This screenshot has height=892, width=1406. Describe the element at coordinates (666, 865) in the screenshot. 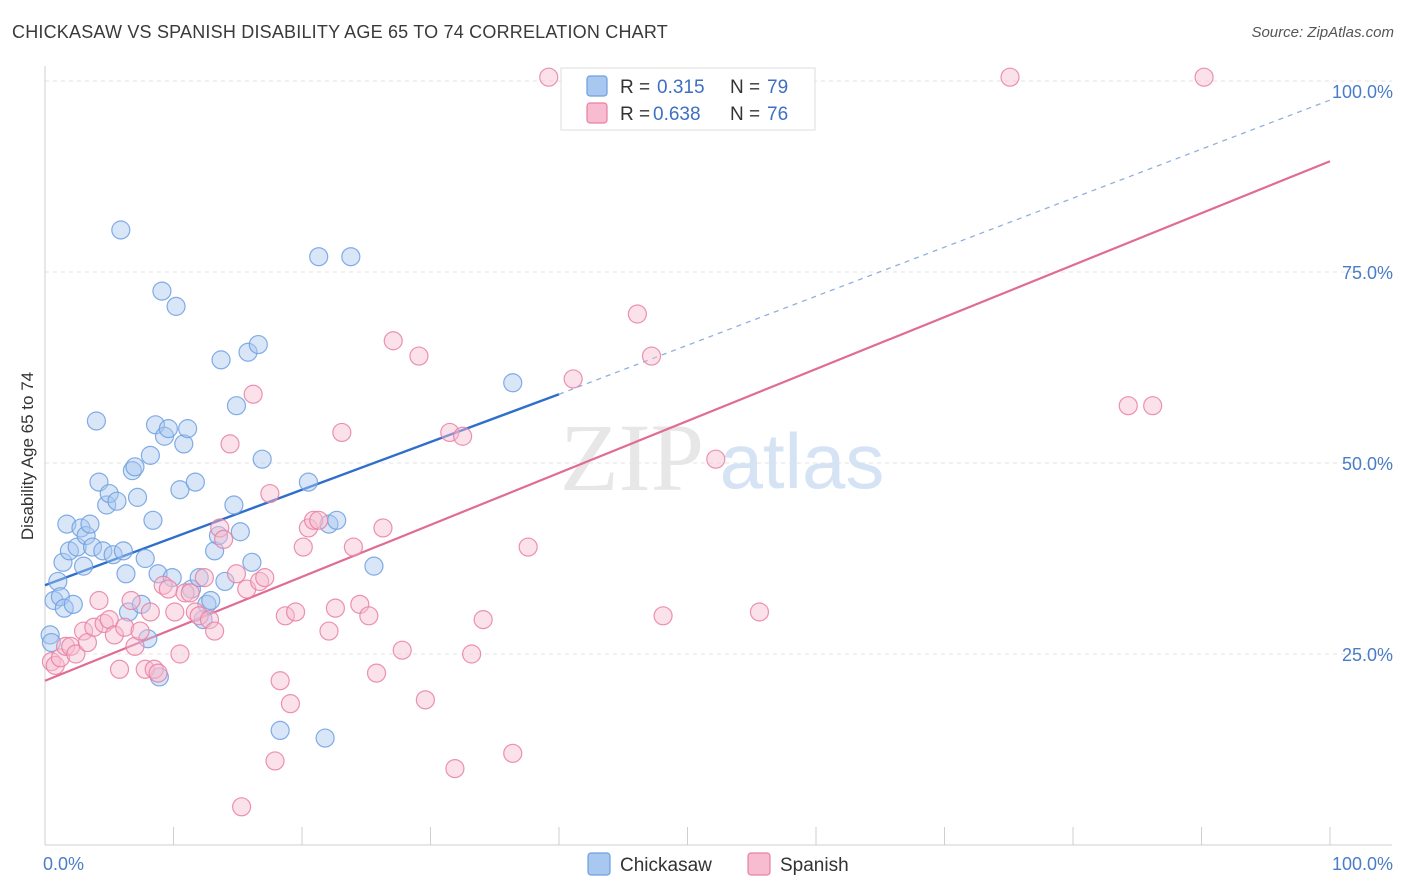

I see `bottom-legend-label-chickasaw: Chickasaw` at that location.